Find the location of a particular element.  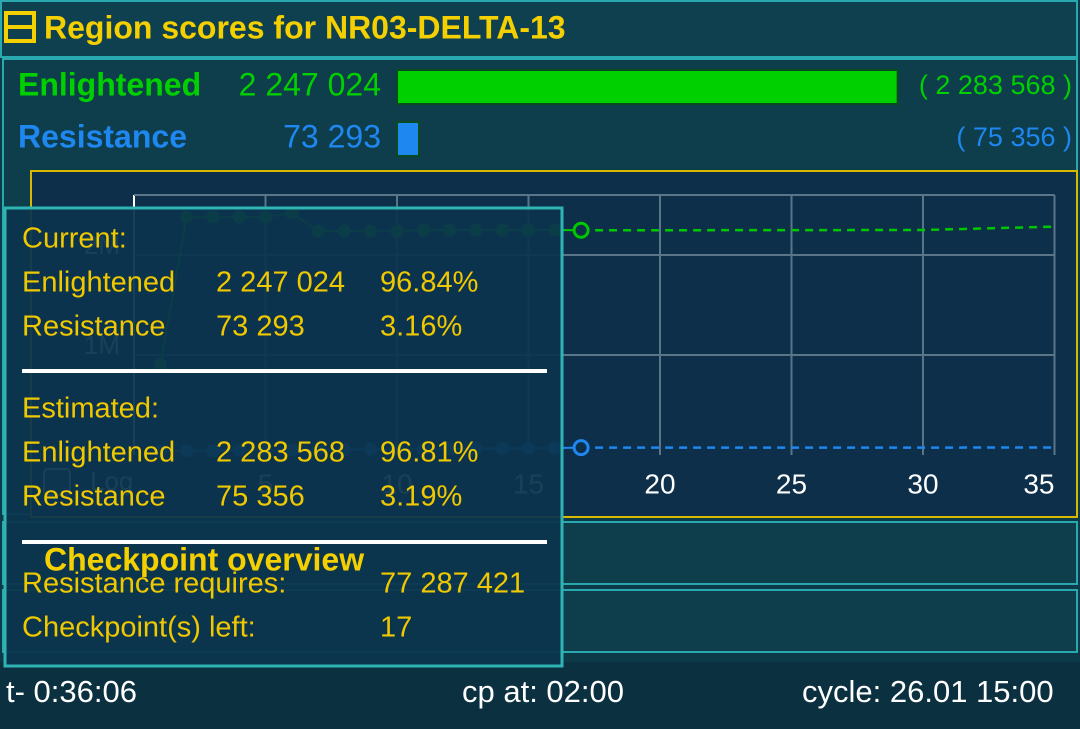

x-tick-label: 25 is located at coordinates (791, 483).